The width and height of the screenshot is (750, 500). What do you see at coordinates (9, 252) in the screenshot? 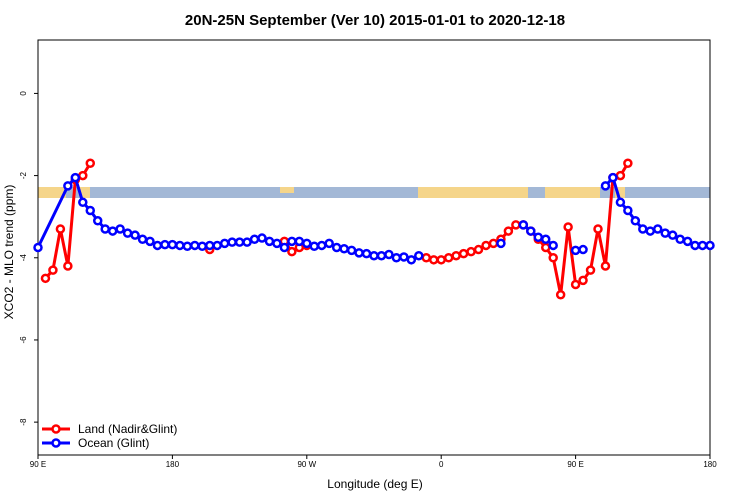
I see `y-axis-label: XCO2 - MLO trend (ppm)` at bounding box center [9, 252].